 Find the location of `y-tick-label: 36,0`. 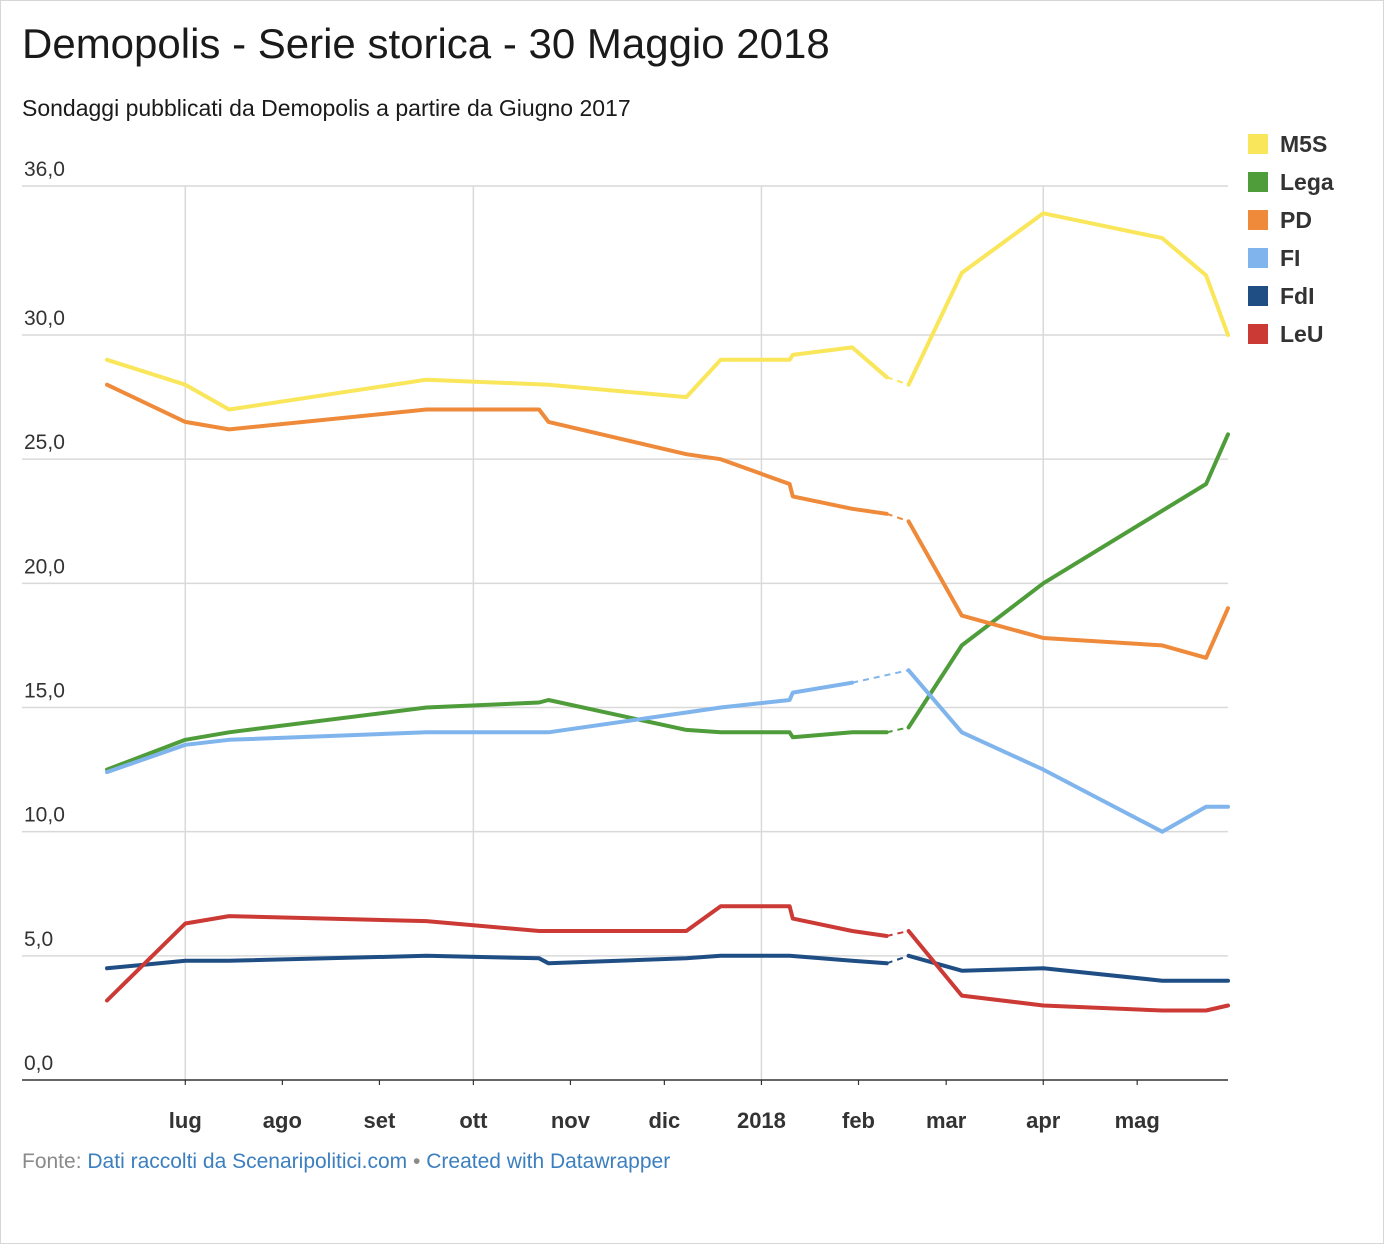

y-tick-label: 36,0 is located at coordinates (44, 169).